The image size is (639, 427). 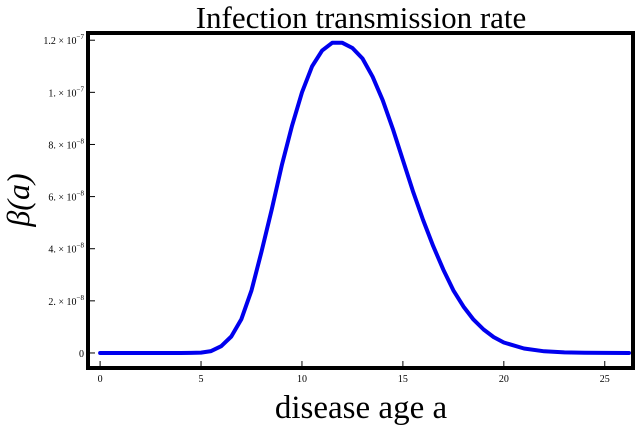 What do you see at coordinates (66, 249) in the screenshot?
I see `y-tick-label: 4. × 10−8` at bounding box center [66, 249].